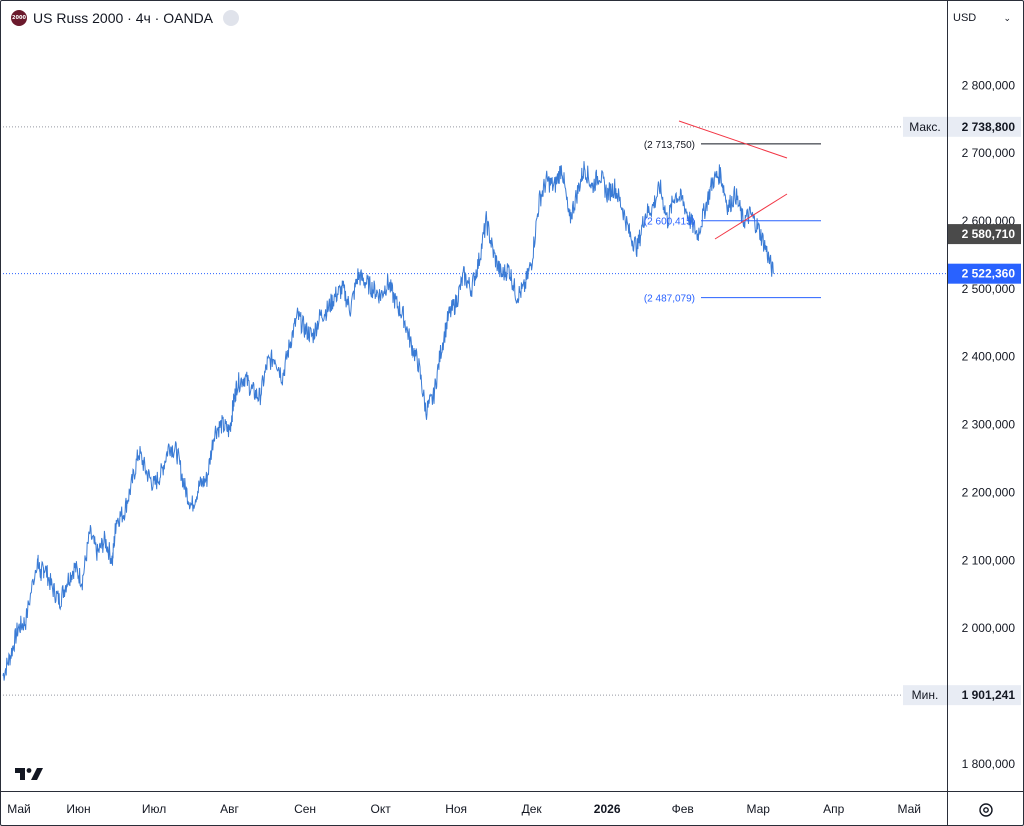 The width and height of the screenshot is (1024, 826). I want to click on y-tick-label: 1 800,000, so click(989, 764).